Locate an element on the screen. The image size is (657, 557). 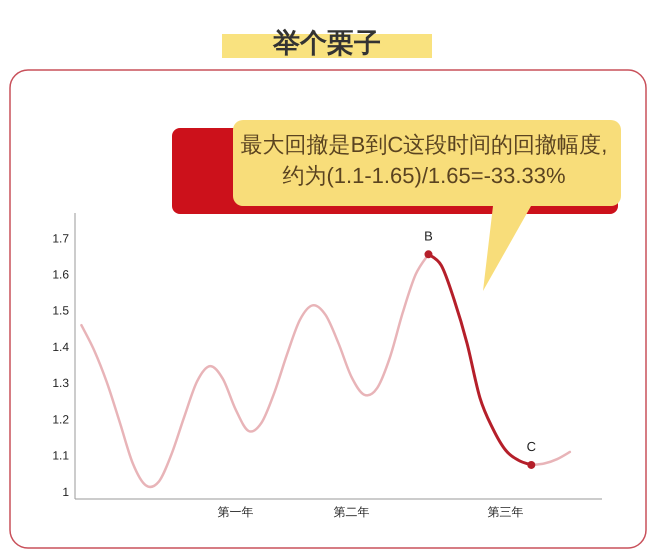
annotation: B is located at coordinates (428, 236).